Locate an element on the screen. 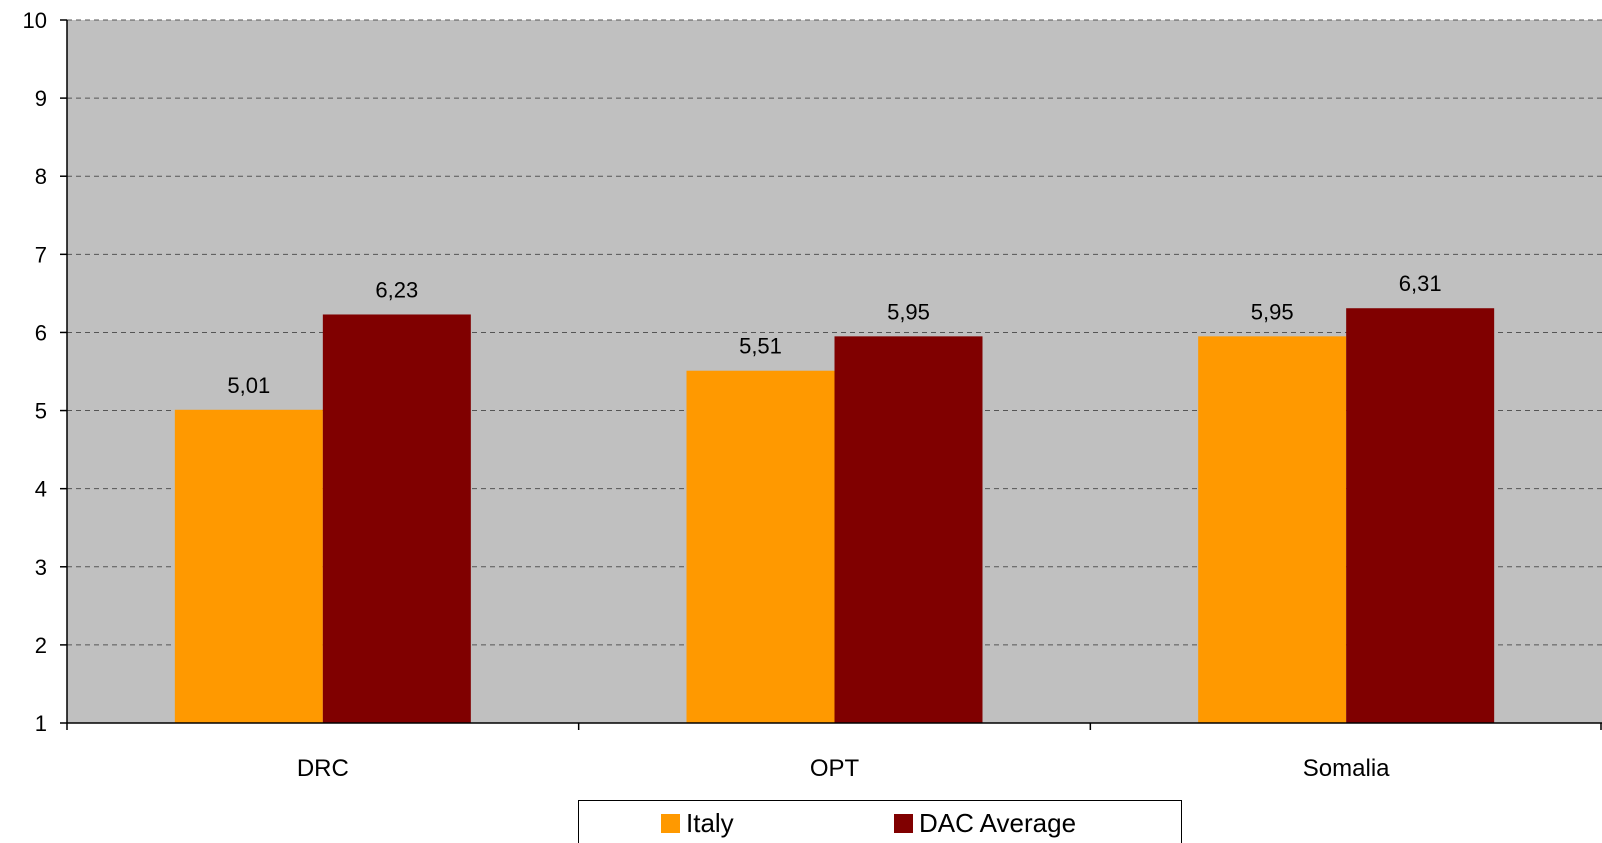 Image resolution: width=1602 pixels, height=843 pixels. data-label: 5,01 is located at coordinates (248, 385).